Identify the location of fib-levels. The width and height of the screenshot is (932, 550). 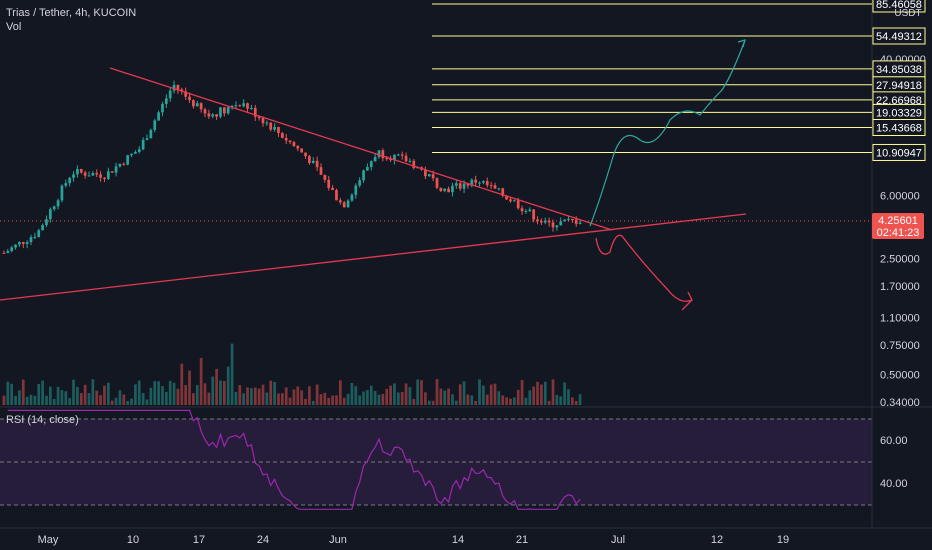
(652, 78).